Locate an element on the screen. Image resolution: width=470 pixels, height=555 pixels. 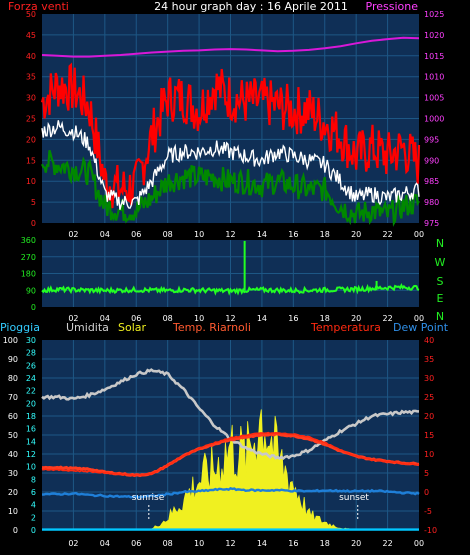
solar-tick-label: 4 is located at coordinates (33, 505).